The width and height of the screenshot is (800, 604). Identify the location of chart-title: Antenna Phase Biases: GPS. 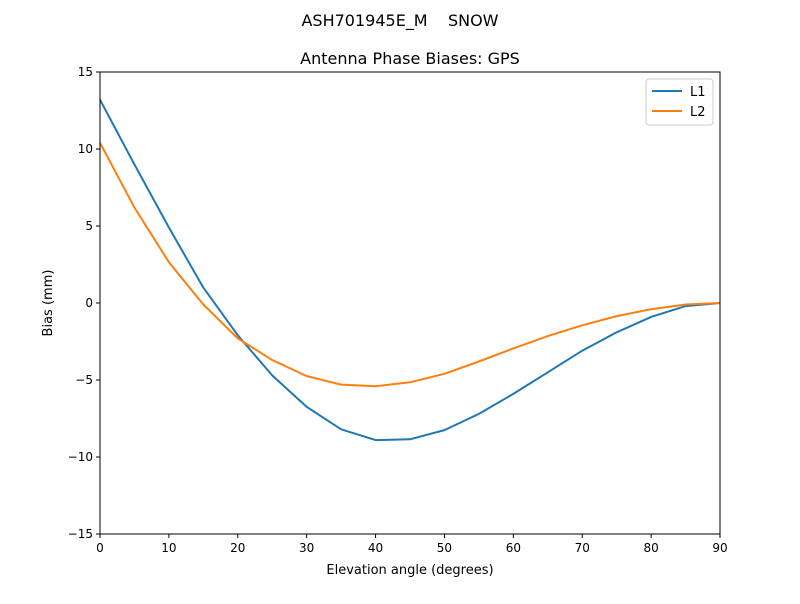
(410, 58).